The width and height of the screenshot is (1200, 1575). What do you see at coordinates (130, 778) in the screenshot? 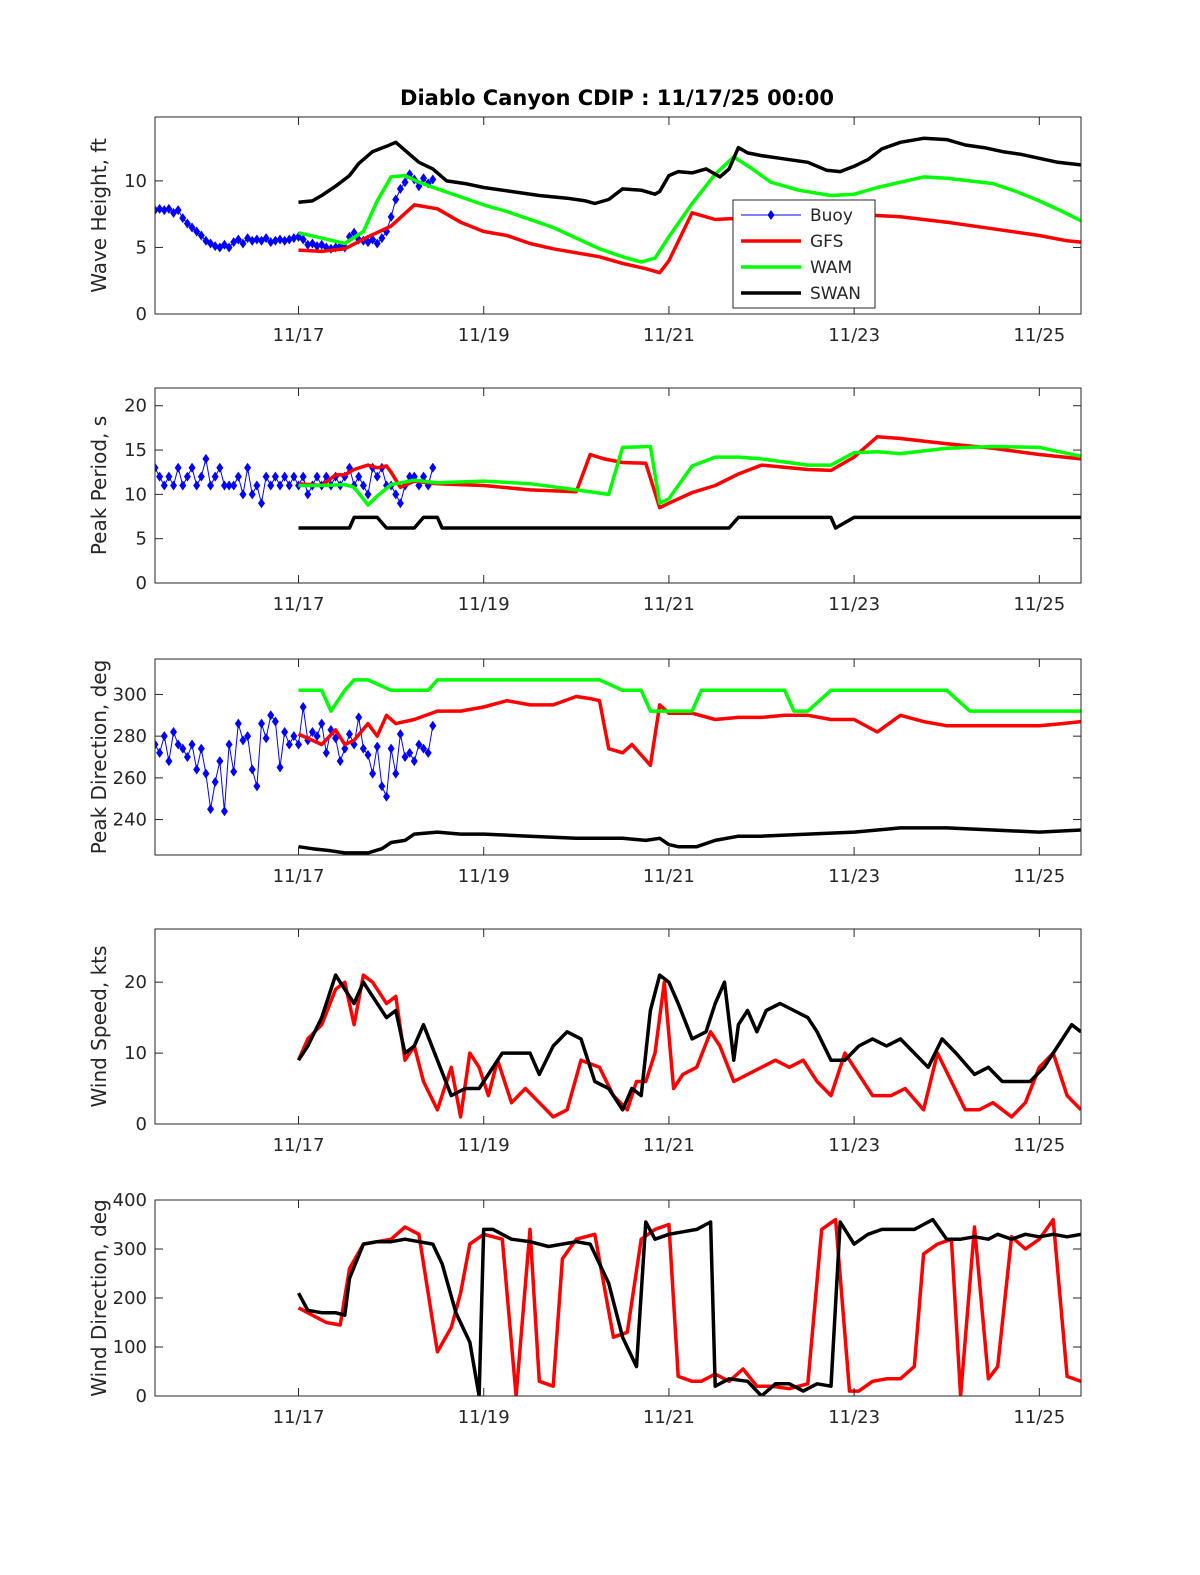
I see `y-tick-label: 260` at bounding box center [130, 778].